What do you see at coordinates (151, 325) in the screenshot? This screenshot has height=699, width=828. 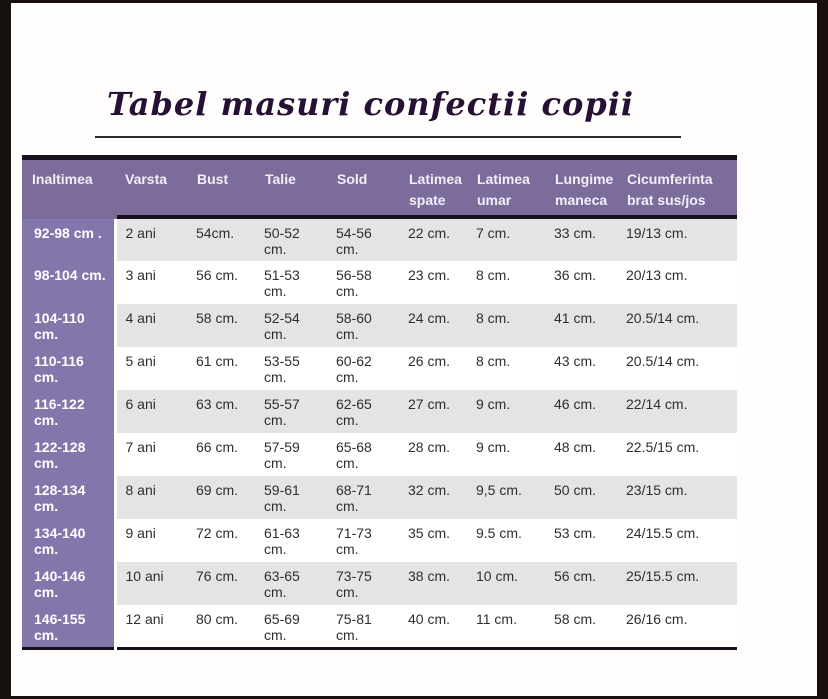 I see `table-cell: 4 ani` at bounding box center [151, 325].